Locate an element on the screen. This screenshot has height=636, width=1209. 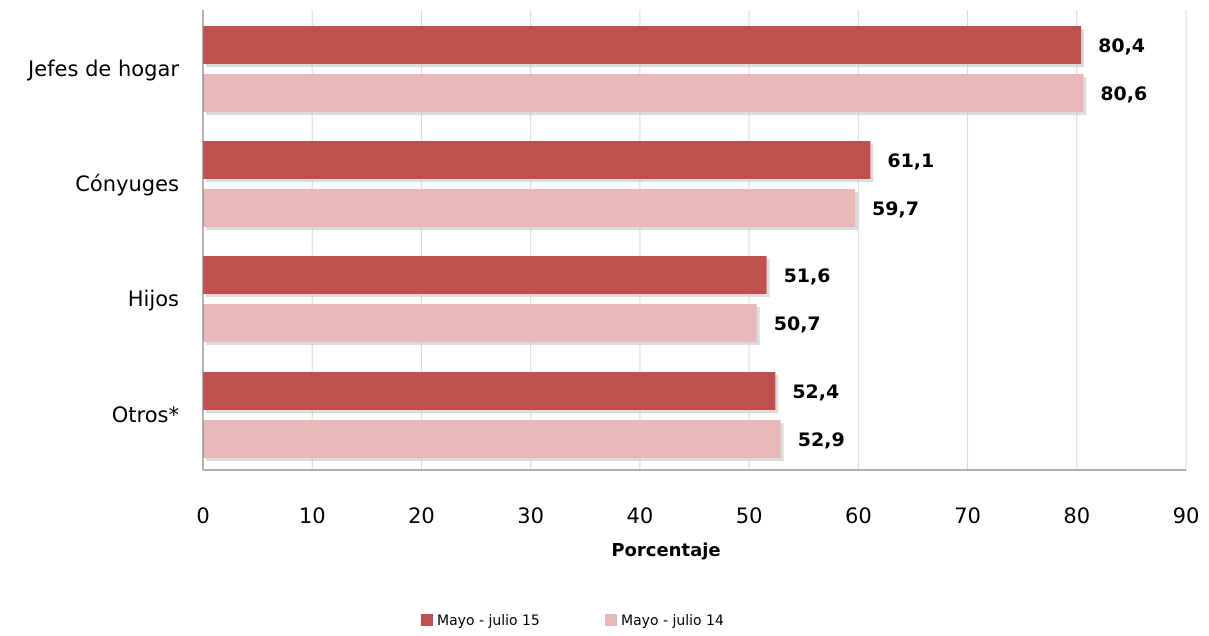
x-axis-title: Porcentaje is located at coordinates (665, 550).